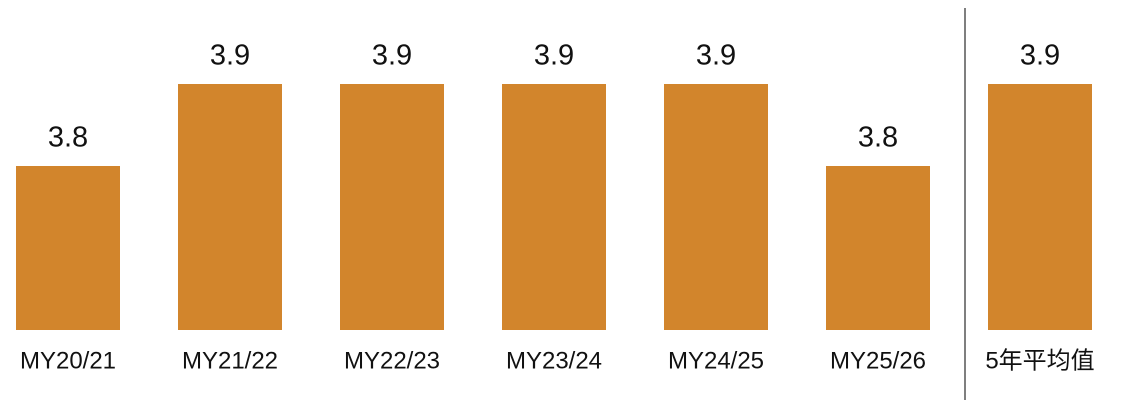 This screenshot has height=401, width=1123. What do you see at coordinates (392, 360) in the screenshot?
I see `x-tick-label: MY22/23` at bounding box center [392, 360].